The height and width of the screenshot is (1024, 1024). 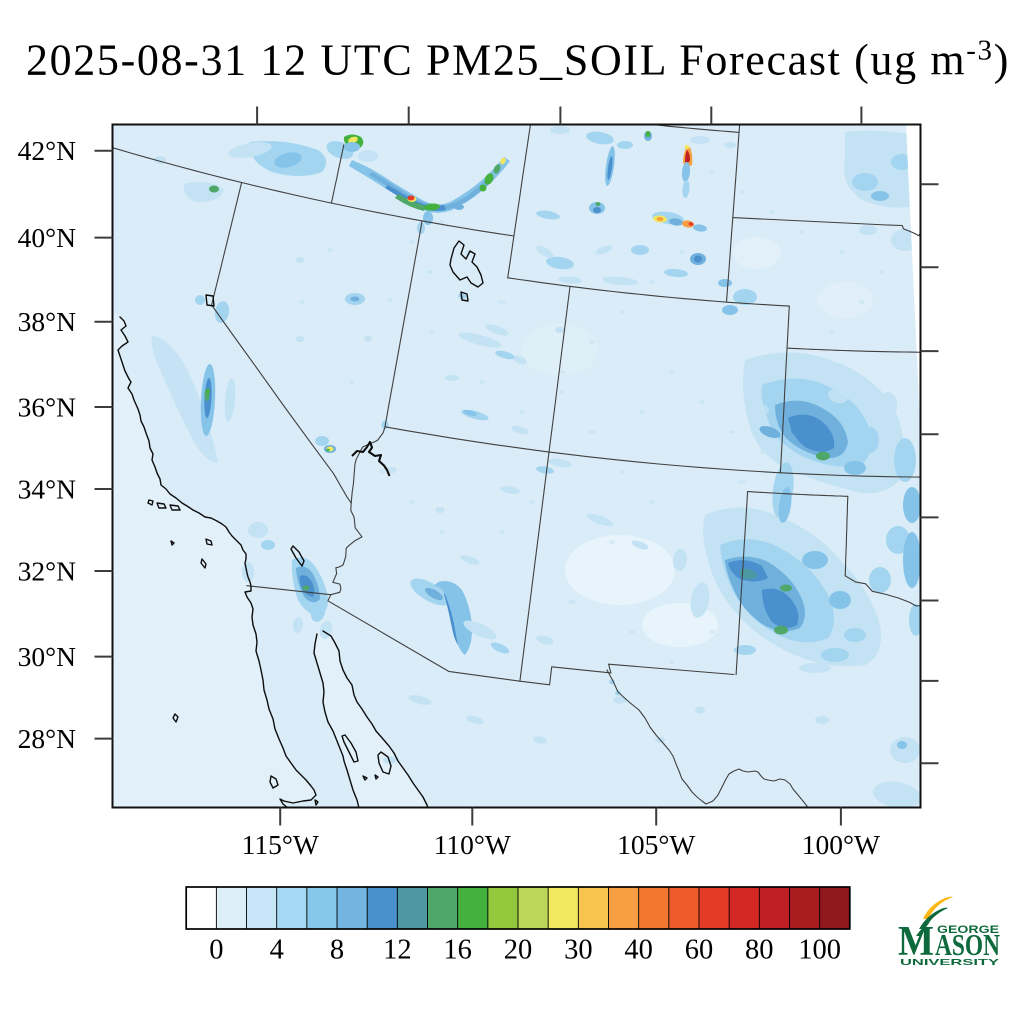 I want to click on svg-text: 16, so click(x=457, y=950).